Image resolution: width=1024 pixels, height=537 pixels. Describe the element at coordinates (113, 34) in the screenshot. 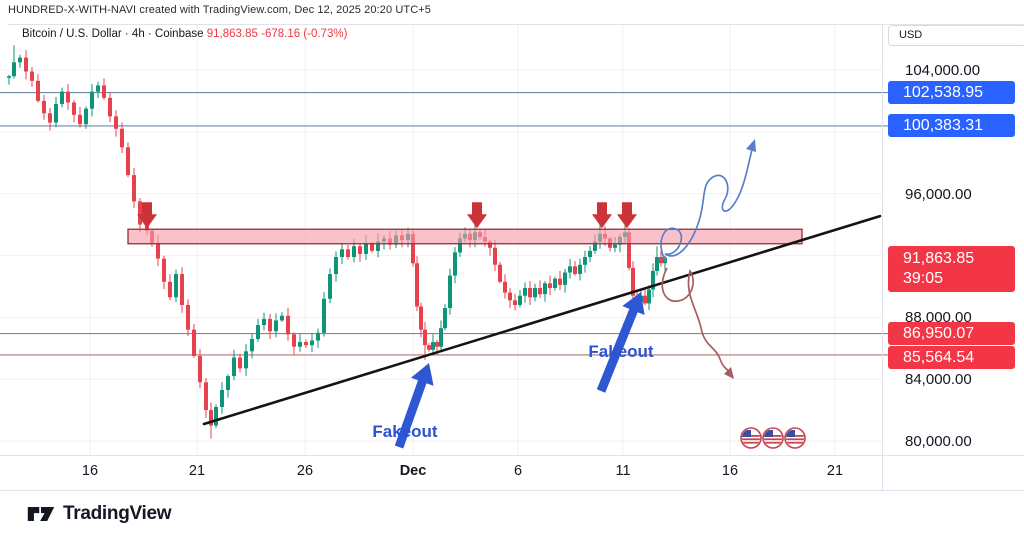

I see `symbol-title: Bitcoin / U.S. Dollar · 4h · Coinbase` at that location.